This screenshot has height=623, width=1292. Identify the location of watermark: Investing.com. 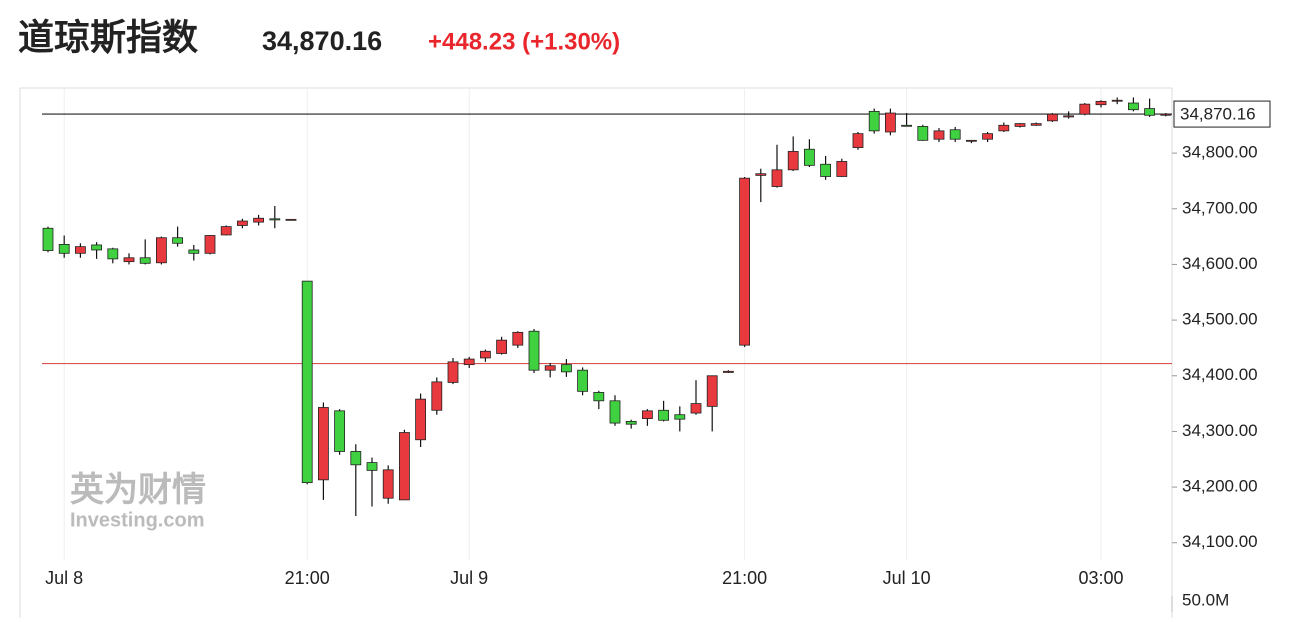
(137, 520).